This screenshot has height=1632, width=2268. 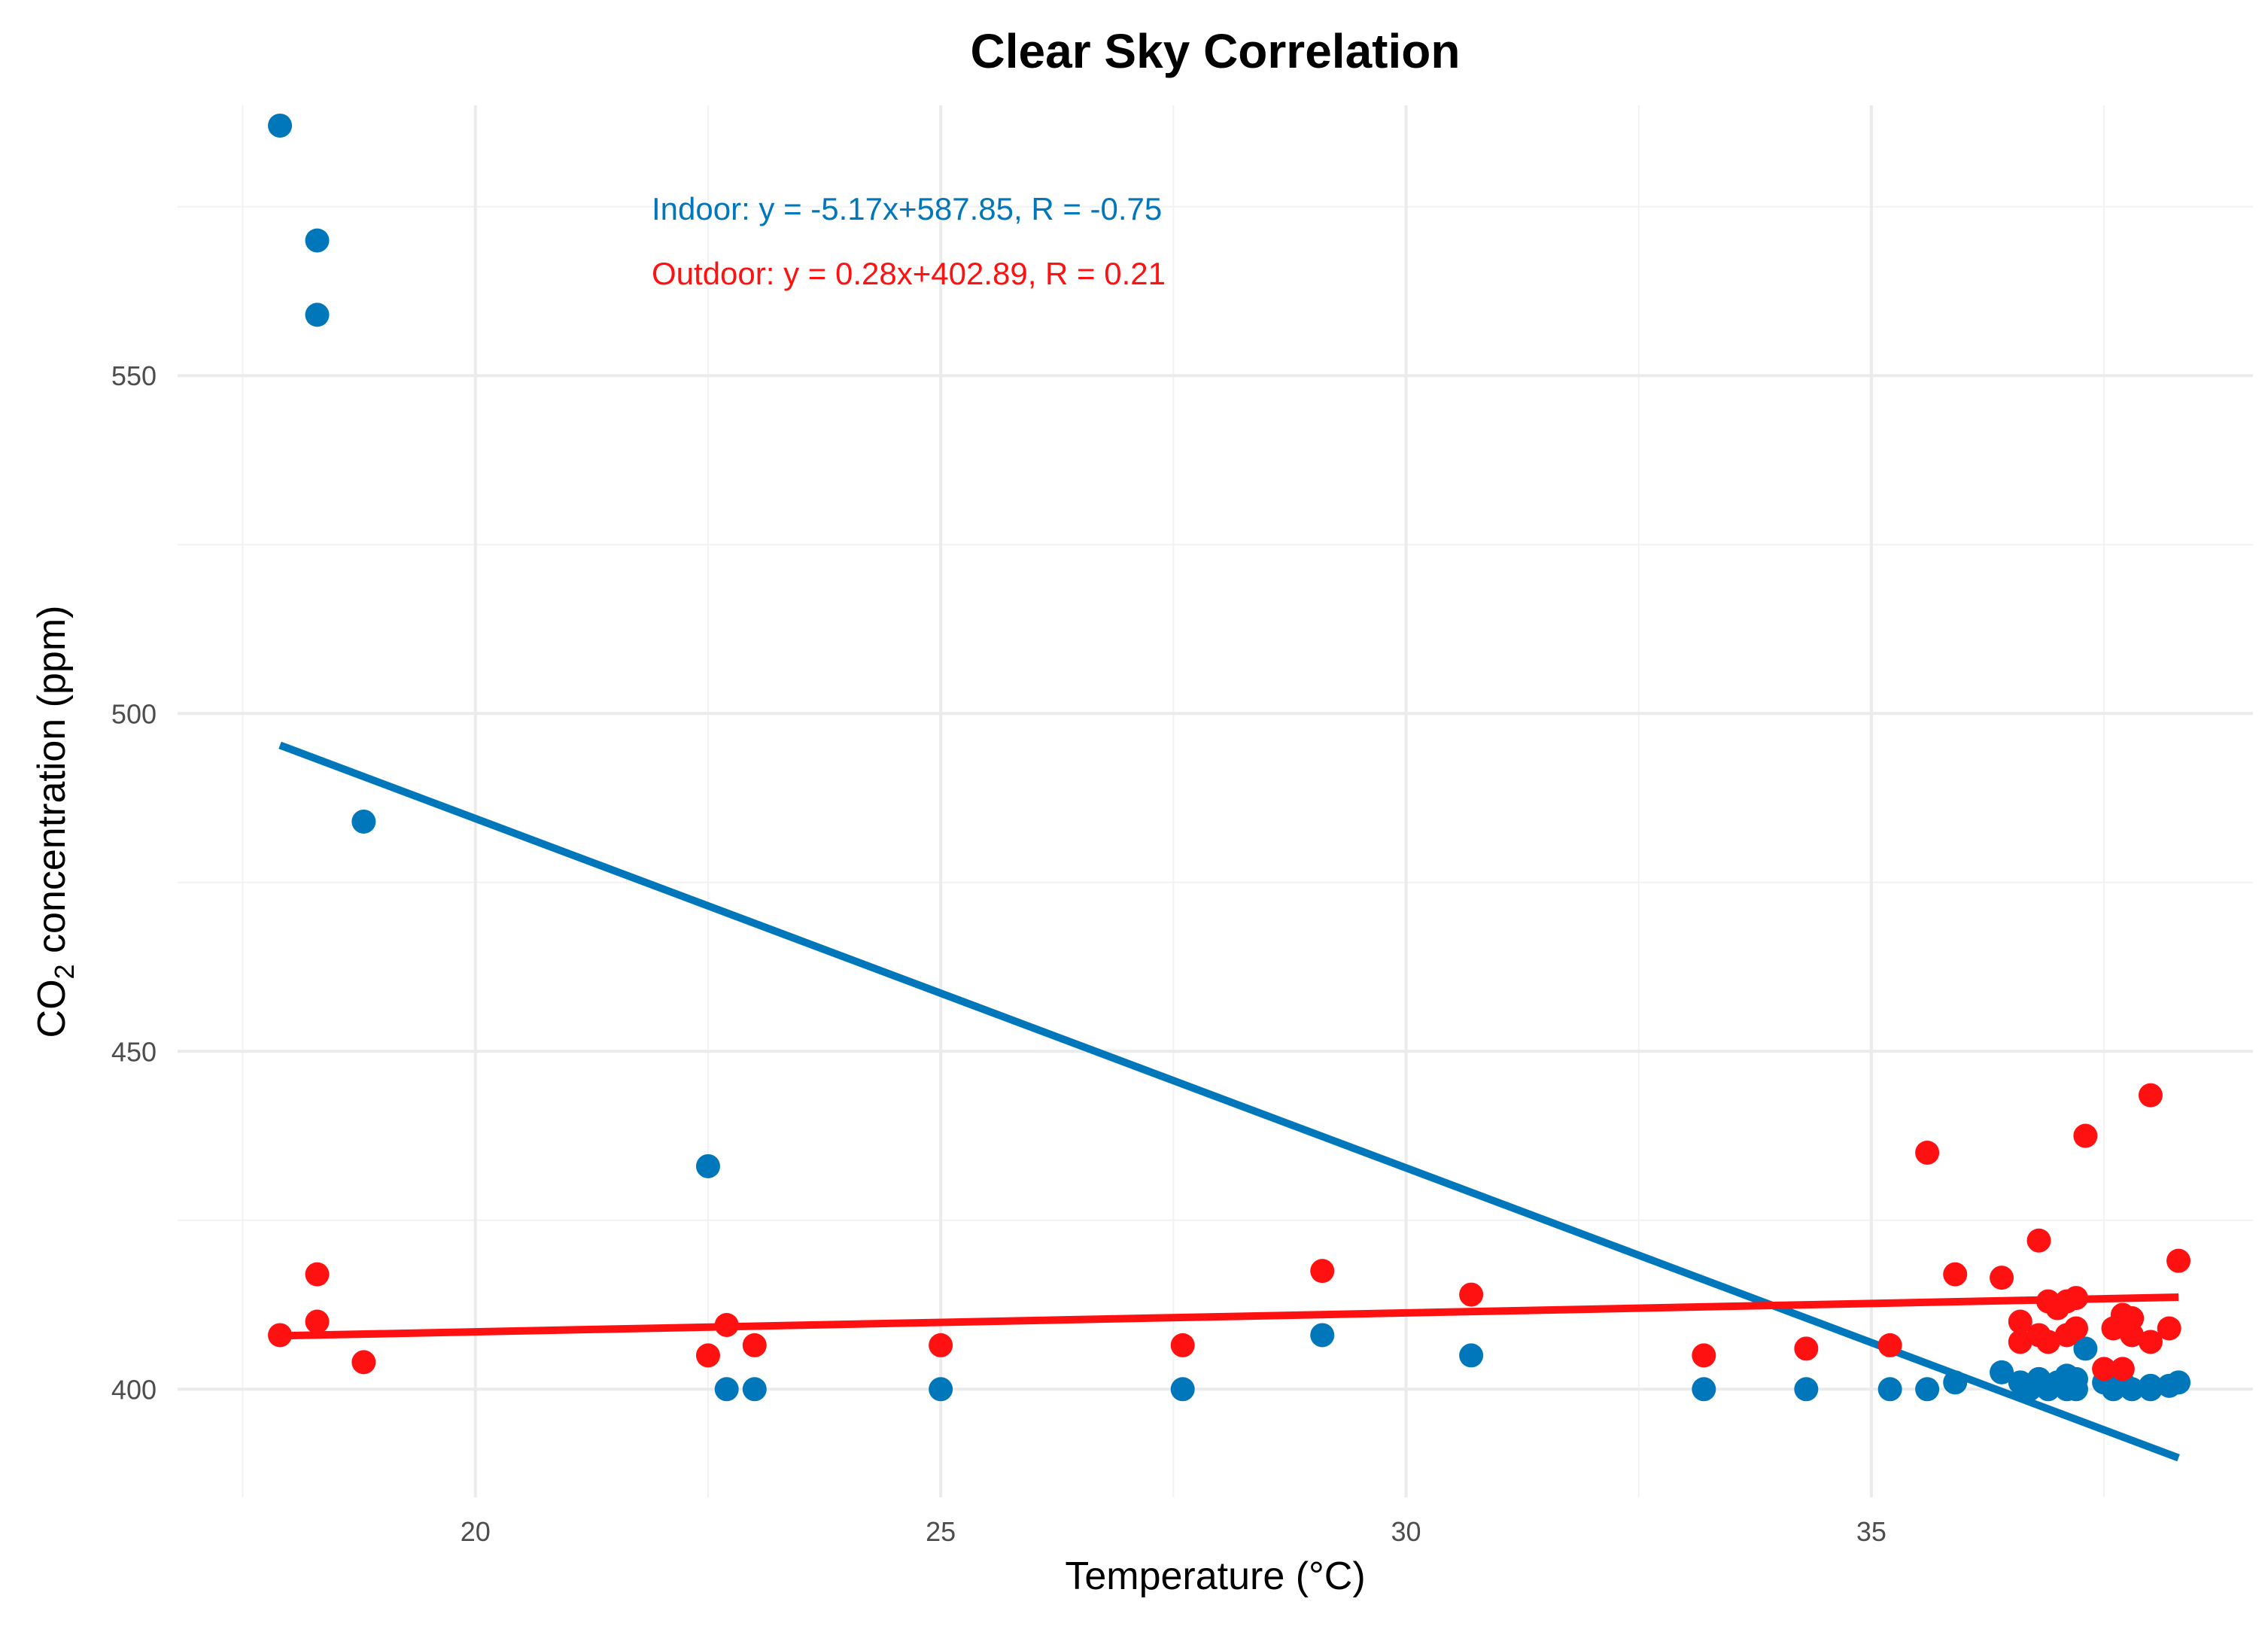 What do you see at coordinates (134, 1051) in the screenshot?
I see `y-tick-label: 450` at bounding box center [134, 1051].